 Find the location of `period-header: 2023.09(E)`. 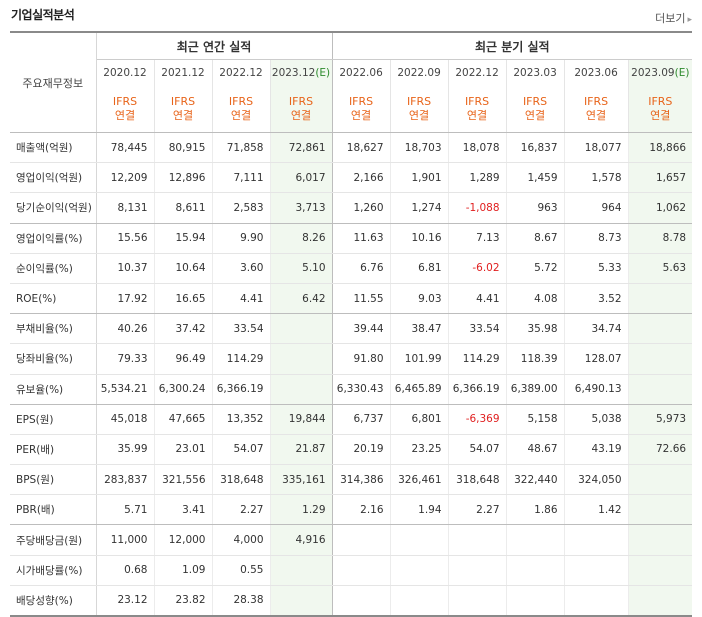

period-header: 2023.09(E) is located at coordinates (660, 72).